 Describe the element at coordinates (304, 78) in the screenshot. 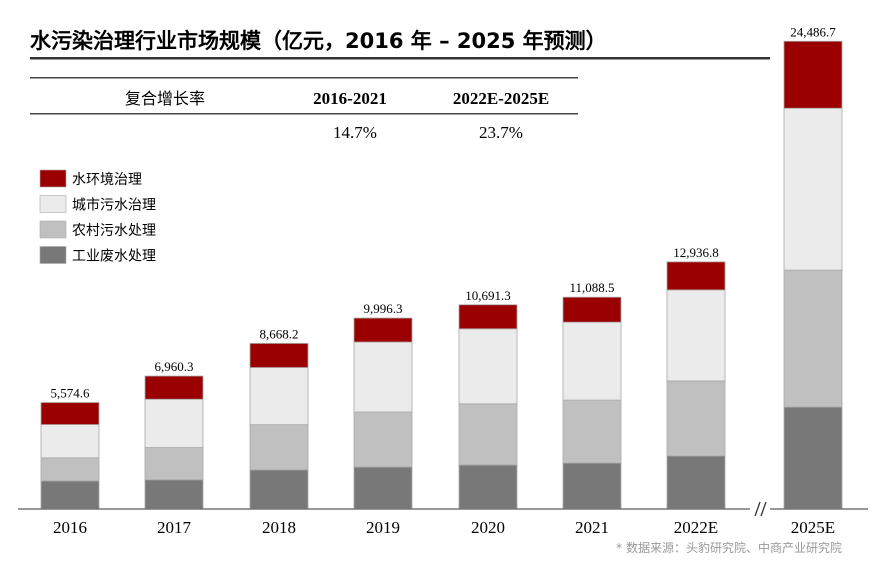

I see `table-top-rule` at that location.